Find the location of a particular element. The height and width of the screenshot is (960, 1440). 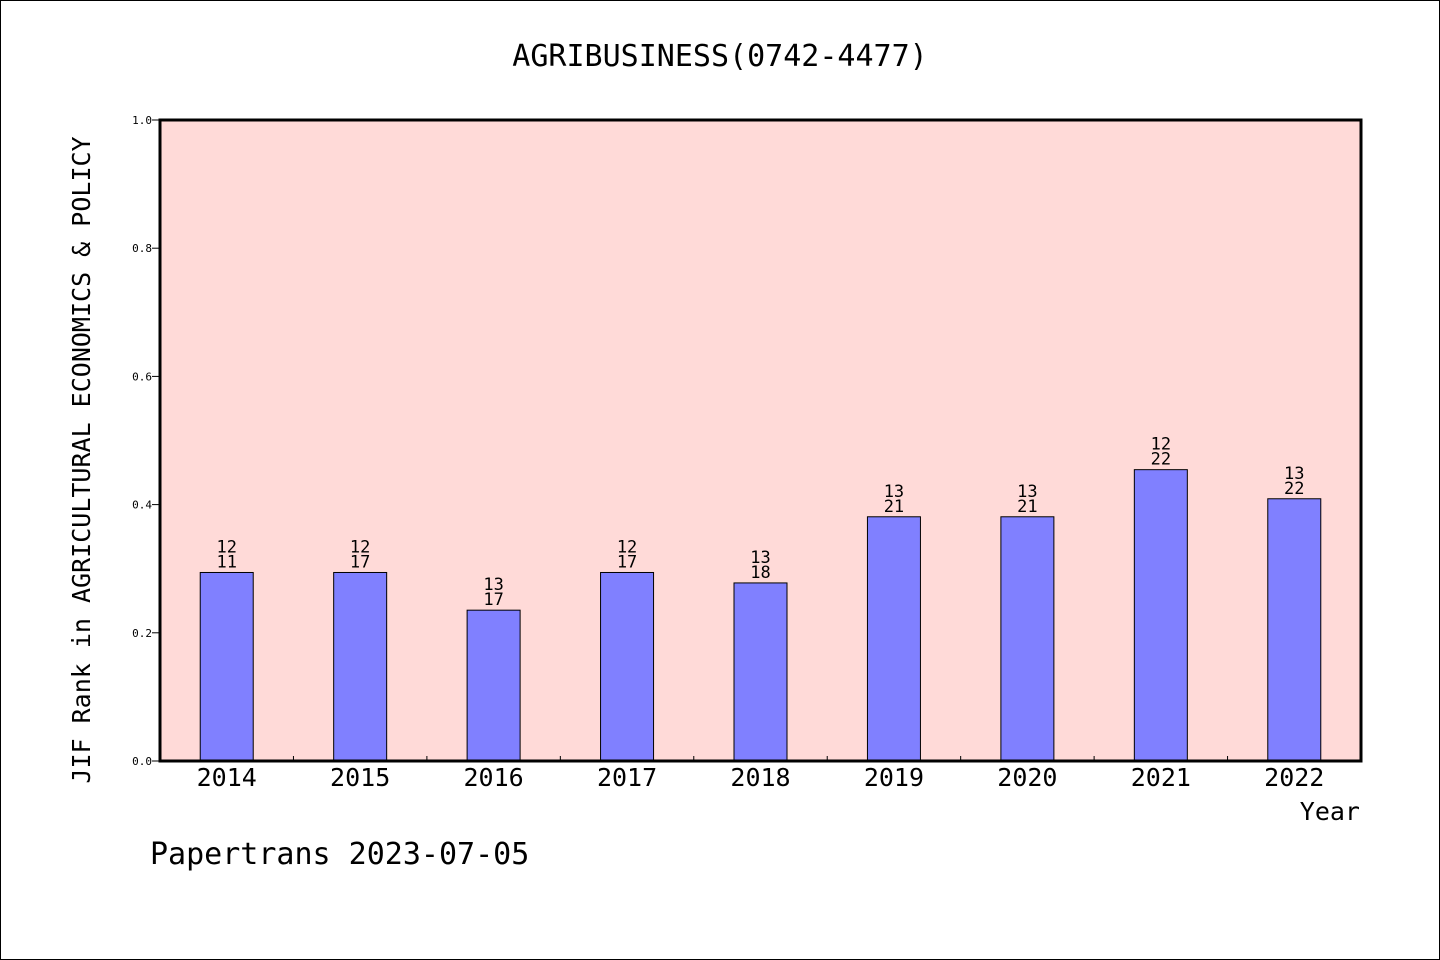

y-tick-label: 0.8 is located at coordinates (142, 248).